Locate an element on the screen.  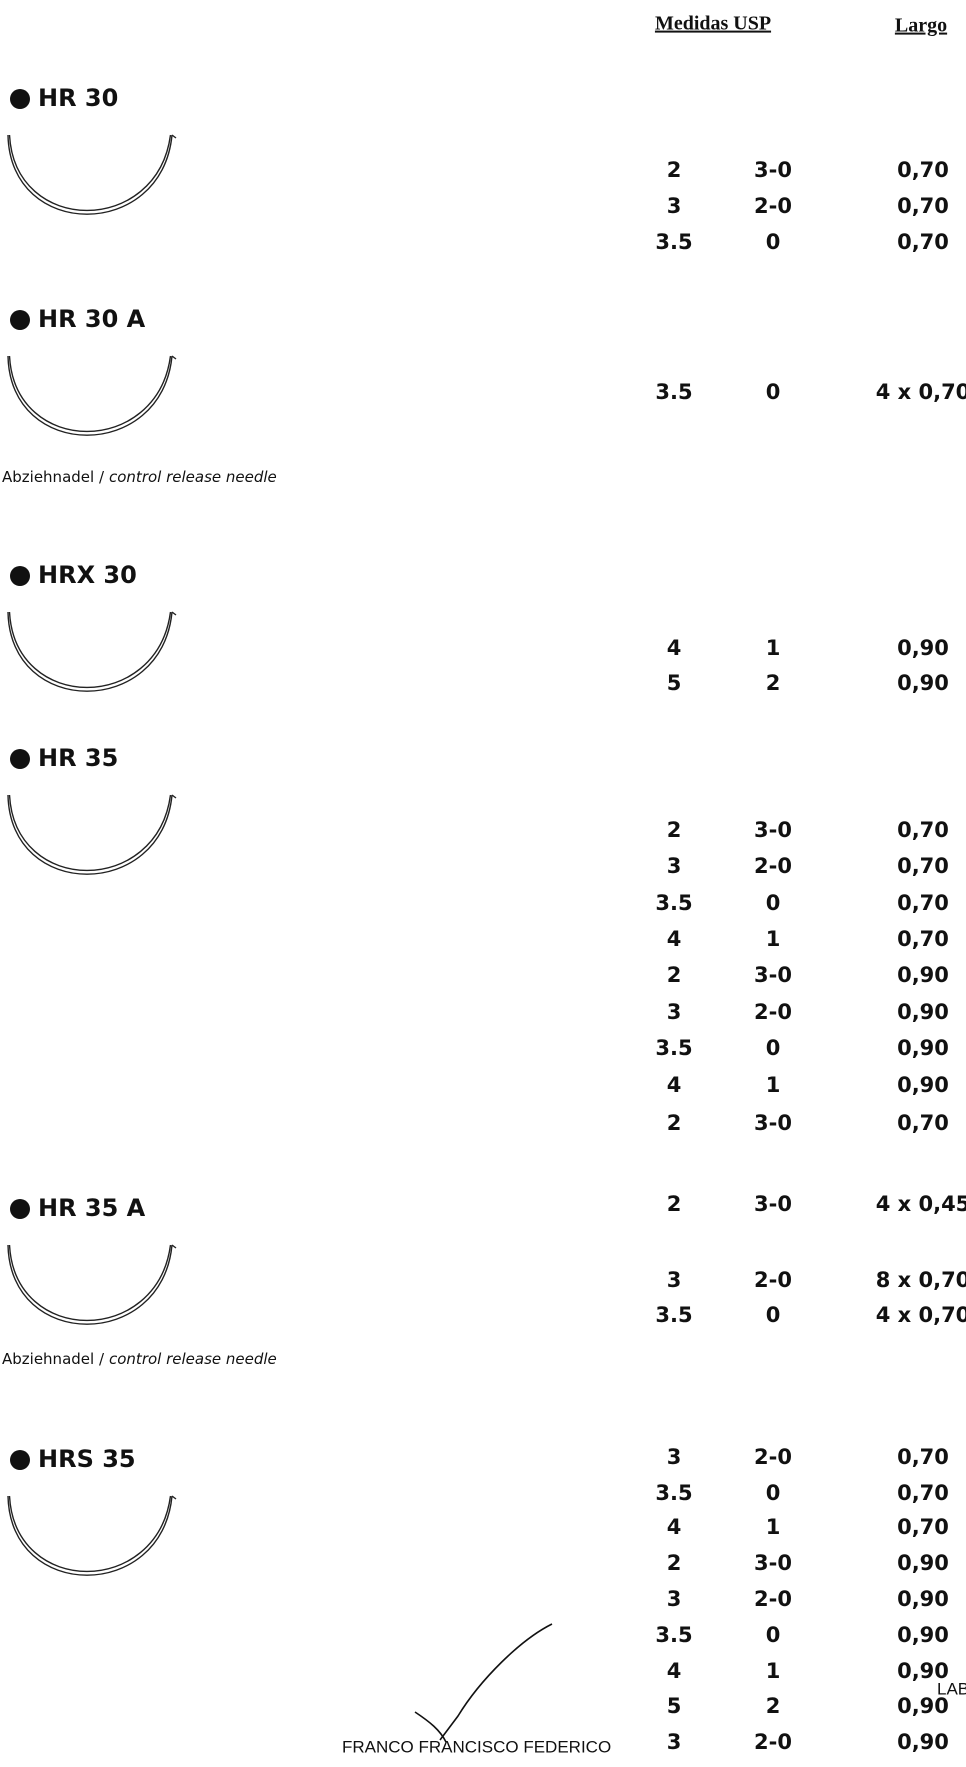
section-title: HR 35 is located at coordinates (78, 758).